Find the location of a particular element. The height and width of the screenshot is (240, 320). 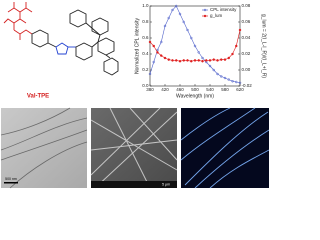

scale-label: 500 nm is located at coordinates (11, 179).